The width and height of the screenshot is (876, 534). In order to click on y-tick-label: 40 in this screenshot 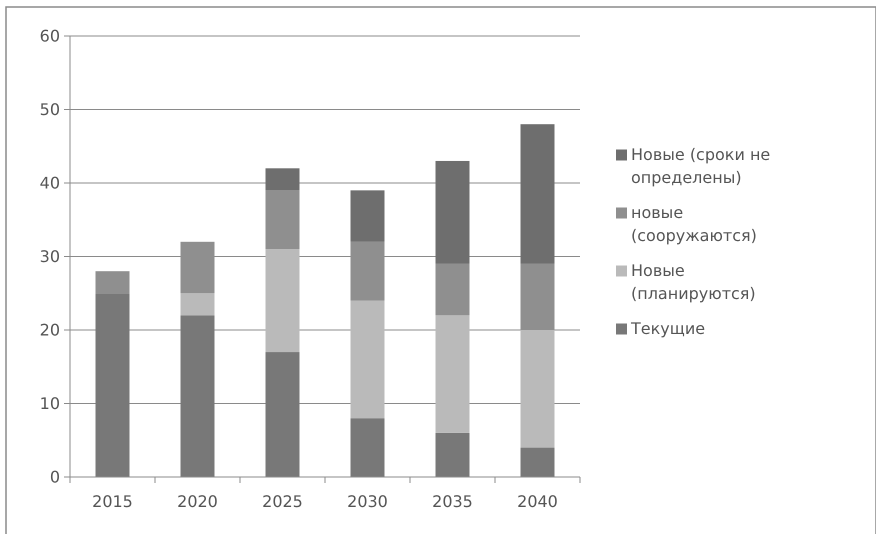, I will do `click(50, 183)`.